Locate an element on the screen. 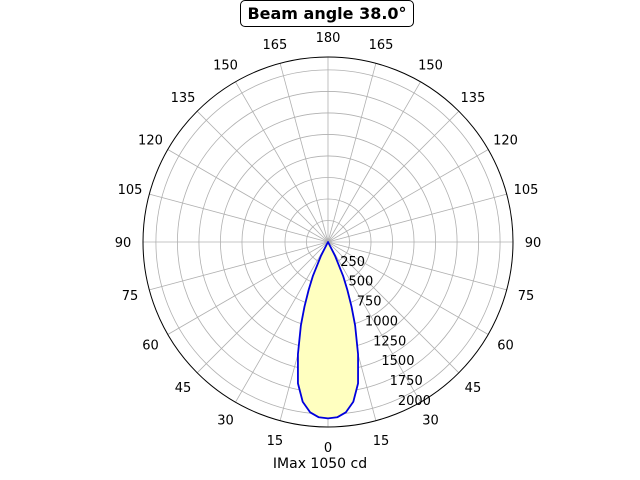  chart-title: Beam angle 38.0° is located at coordinates (327, 13).